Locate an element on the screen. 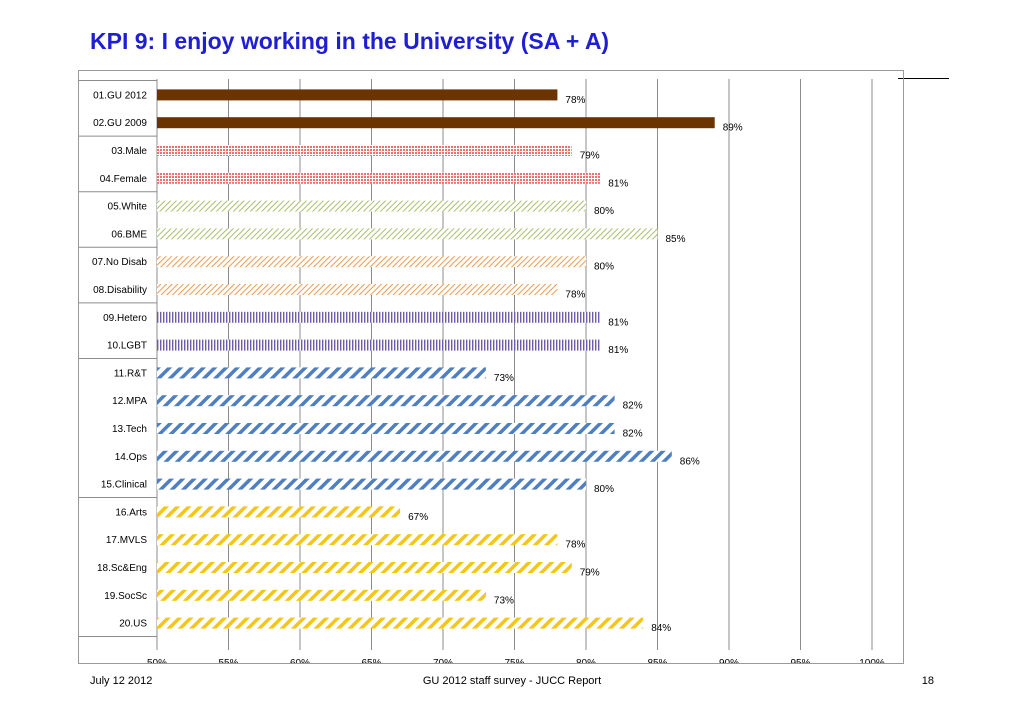 The image size is (1024, 709). category-label: 15.Clinical is located at coordinates (124, 485).